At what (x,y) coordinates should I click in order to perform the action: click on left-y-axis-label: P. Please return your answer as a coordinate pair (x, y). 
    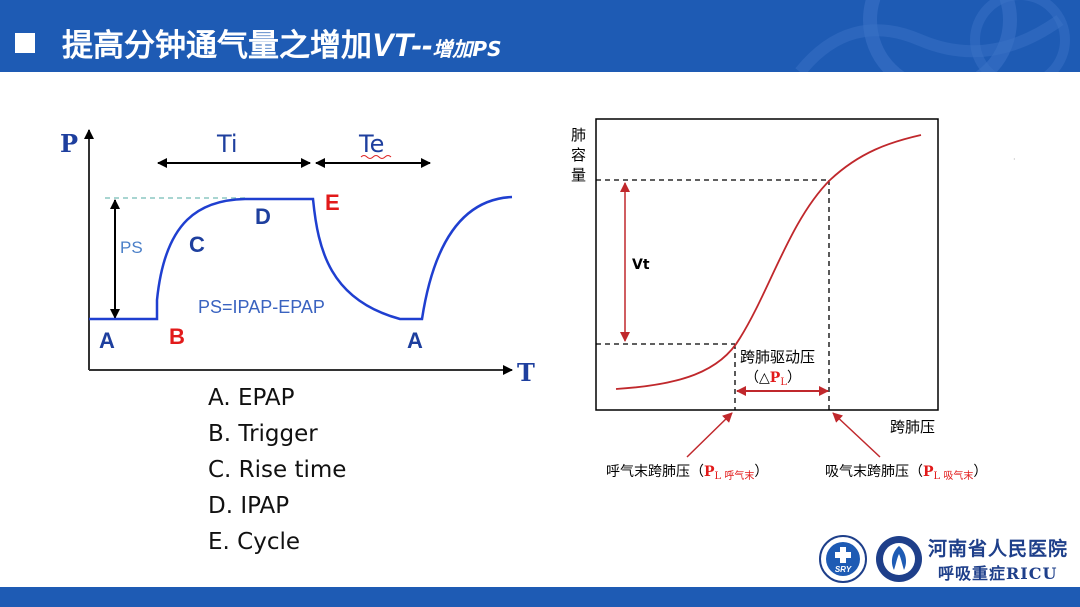
    Looking at the image, I should click on (69, 143).